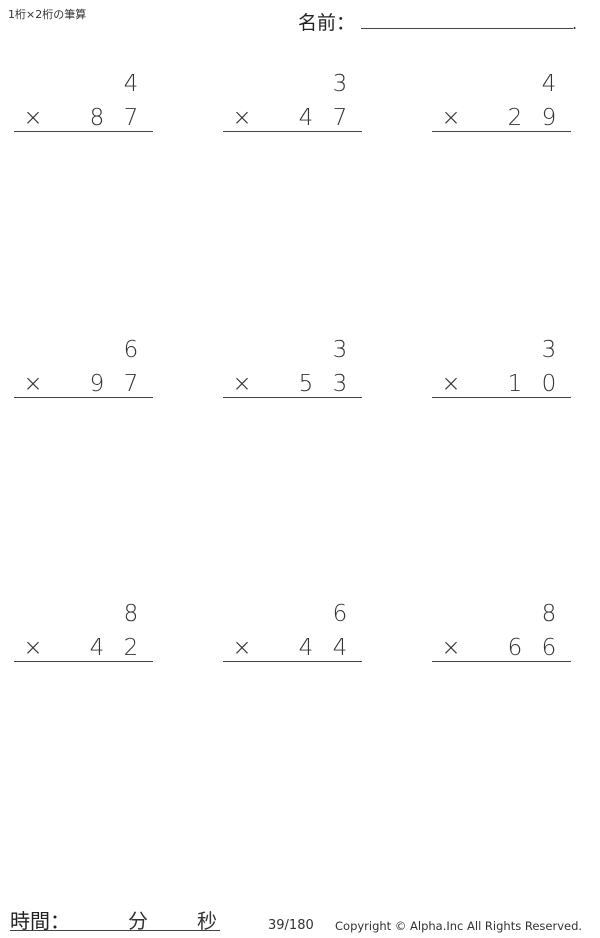  Describe the element at coordinates (549, 384) in the screenshot. I see `multiplier-ones: 0` at that location.